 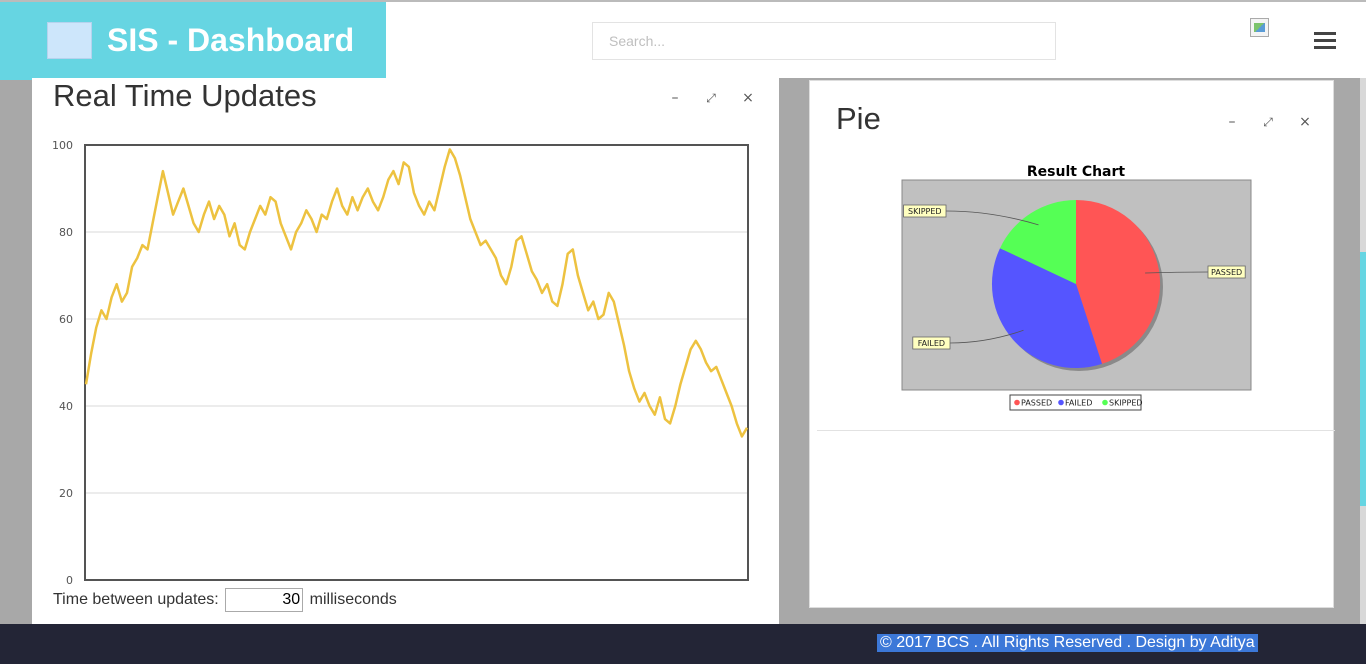 I want to click on pie-slice-label: FAILED, so click(x=931, y=343).